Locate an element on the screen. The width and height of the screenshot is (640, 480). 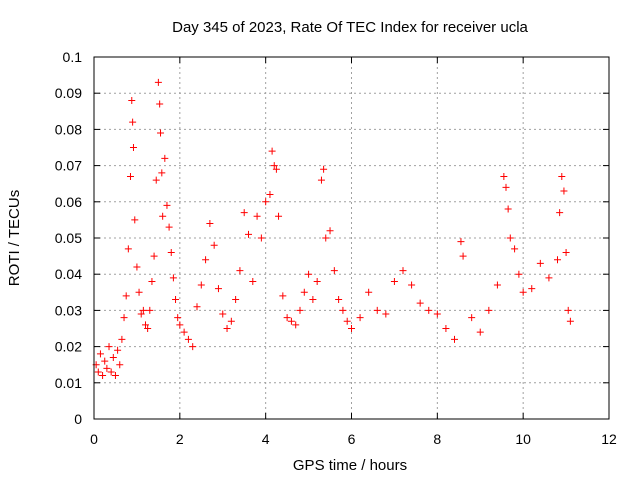
y-tick-label: 0.02 is located at coordinates (68, 347).